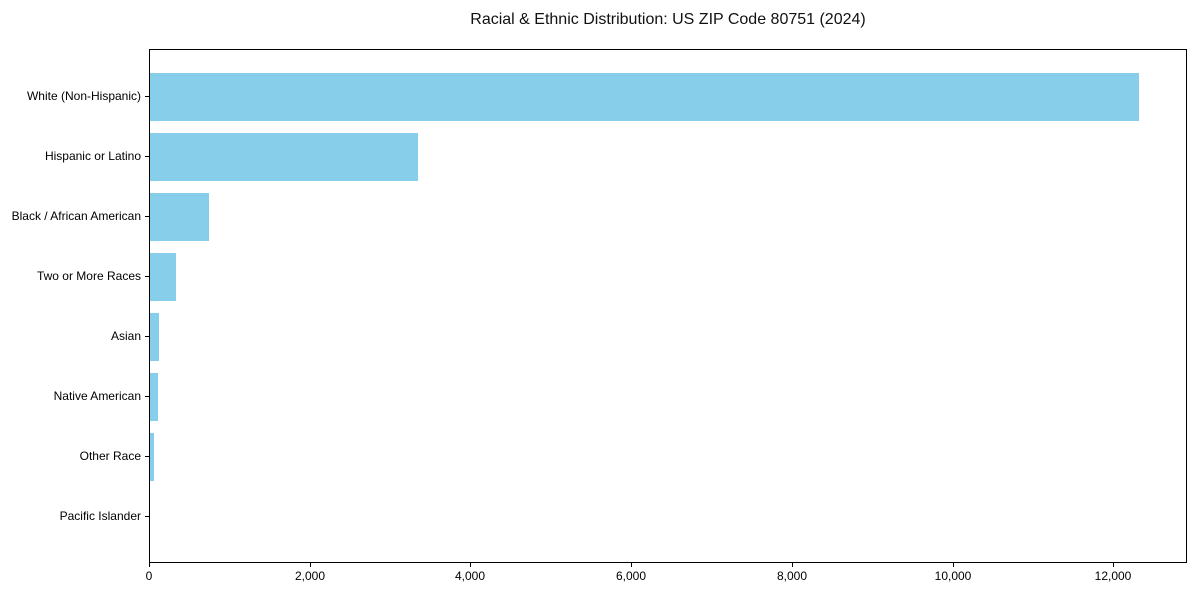  What do you see at coordinates (631, 576) in the screenshot?
I see `x-tick-label: 6,000` at bounding box center [631, 576].